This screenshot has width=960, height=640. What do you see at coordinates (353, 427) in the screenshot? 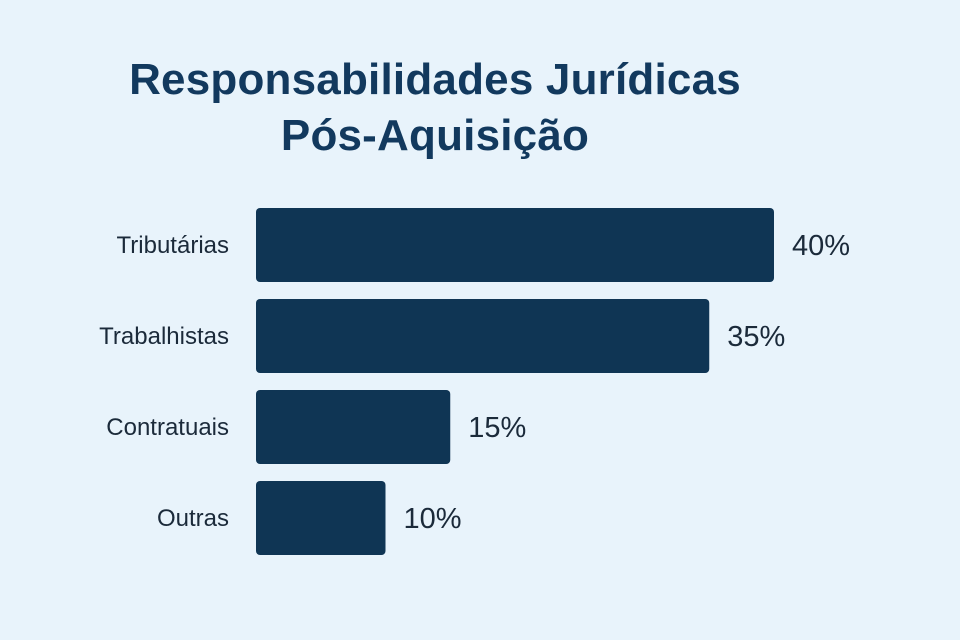
I see `bar-contratuais` at bounding box center [353, 427].